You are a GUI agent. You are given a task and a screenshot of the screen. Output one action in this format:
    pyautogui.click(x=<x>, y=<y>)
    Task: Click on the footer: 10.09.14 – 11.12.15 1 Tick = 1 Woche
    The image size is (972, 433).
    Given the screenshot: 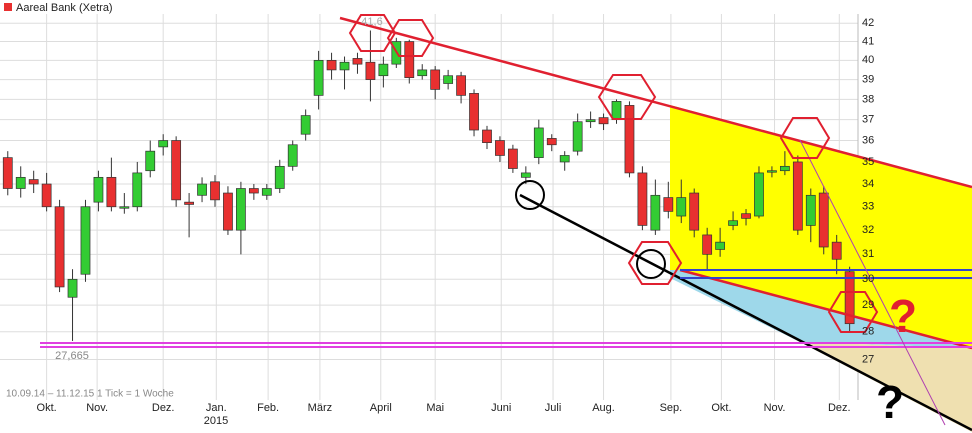 What is the action you would take?
    pyautogui.click(x=90, y=394)
    